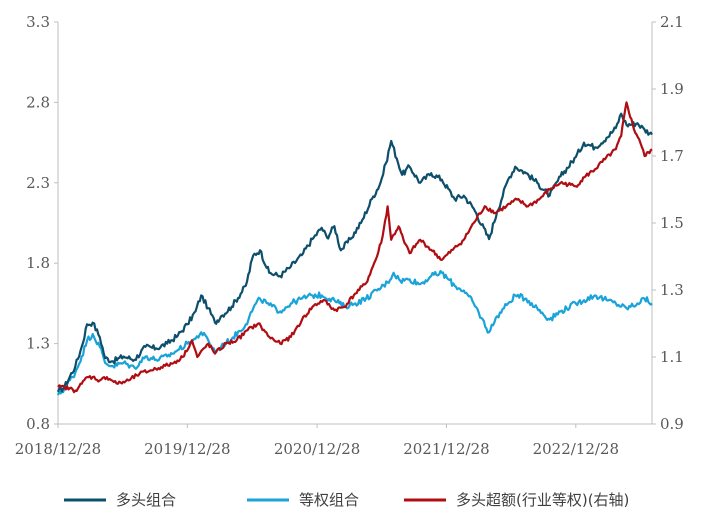 The image size is (705, 519). Describe the element at coordinates (146, 500) in the screenshot. I see `legend-label-1: 多头组合` at that location.